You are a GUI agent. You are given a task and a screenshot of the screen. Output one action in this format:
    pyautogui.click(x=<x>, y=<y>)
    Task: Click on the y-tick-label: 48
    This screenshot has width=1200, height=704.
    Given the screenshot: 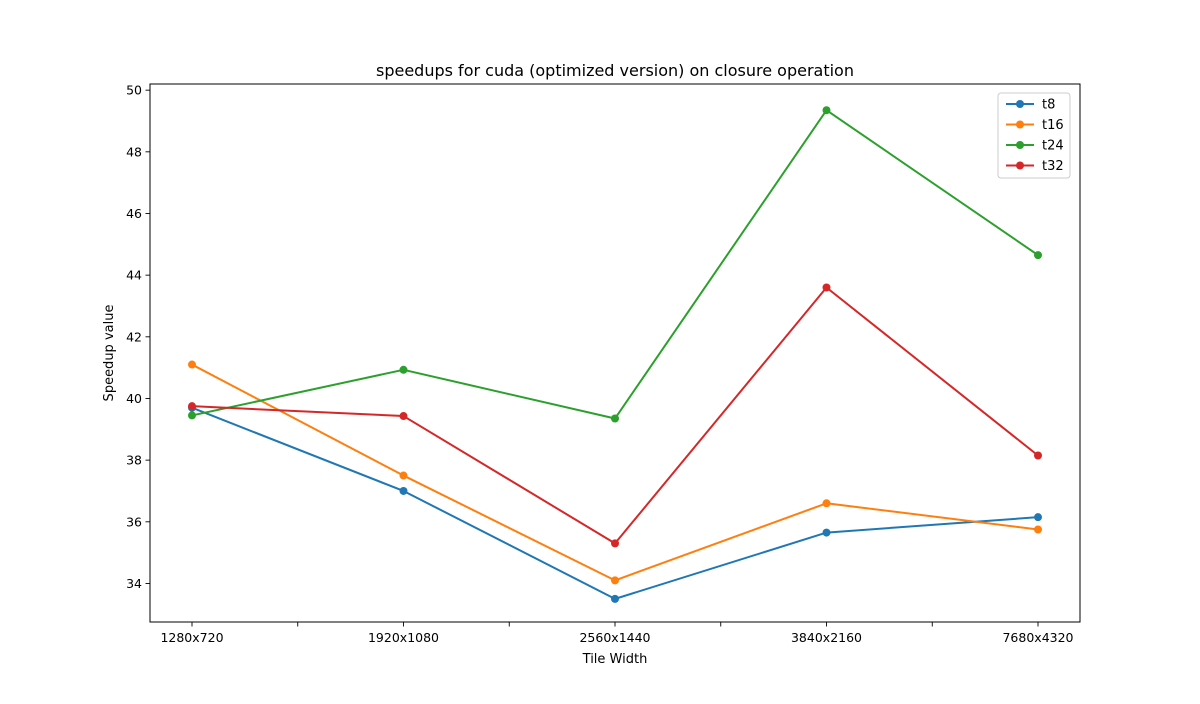 What is the action you would take?
    pyautogui.click(x=134, y=151)
    